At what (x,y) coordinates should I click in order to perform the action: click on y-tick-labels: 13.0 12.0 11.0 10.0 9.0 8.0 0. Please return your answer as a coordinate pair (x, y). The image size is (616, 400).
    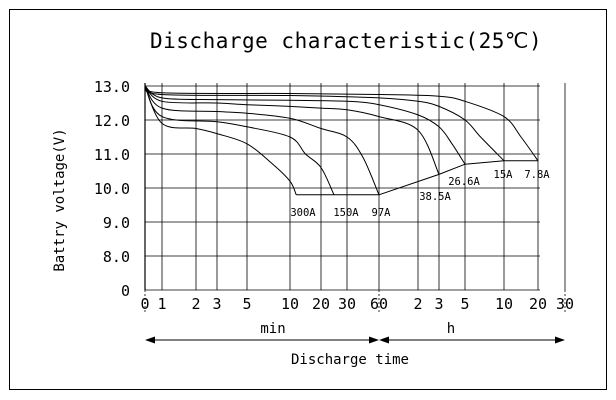
    Looking at the image, I should click on (112, 189).